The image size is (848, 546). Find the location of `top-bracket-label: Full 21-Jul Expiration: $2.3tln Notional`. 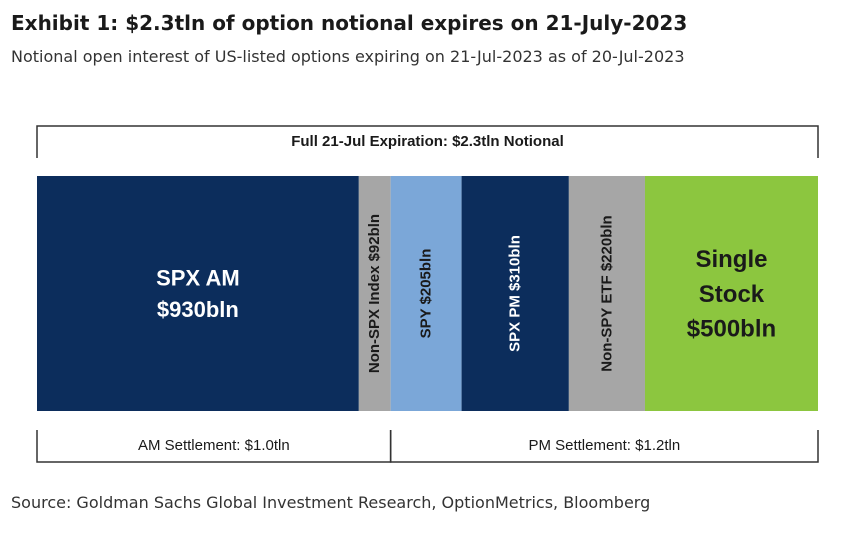

top-bracket-label: Full 21-Jul Expiration: $2.3tln Notional is located at coordinates (427, 141).